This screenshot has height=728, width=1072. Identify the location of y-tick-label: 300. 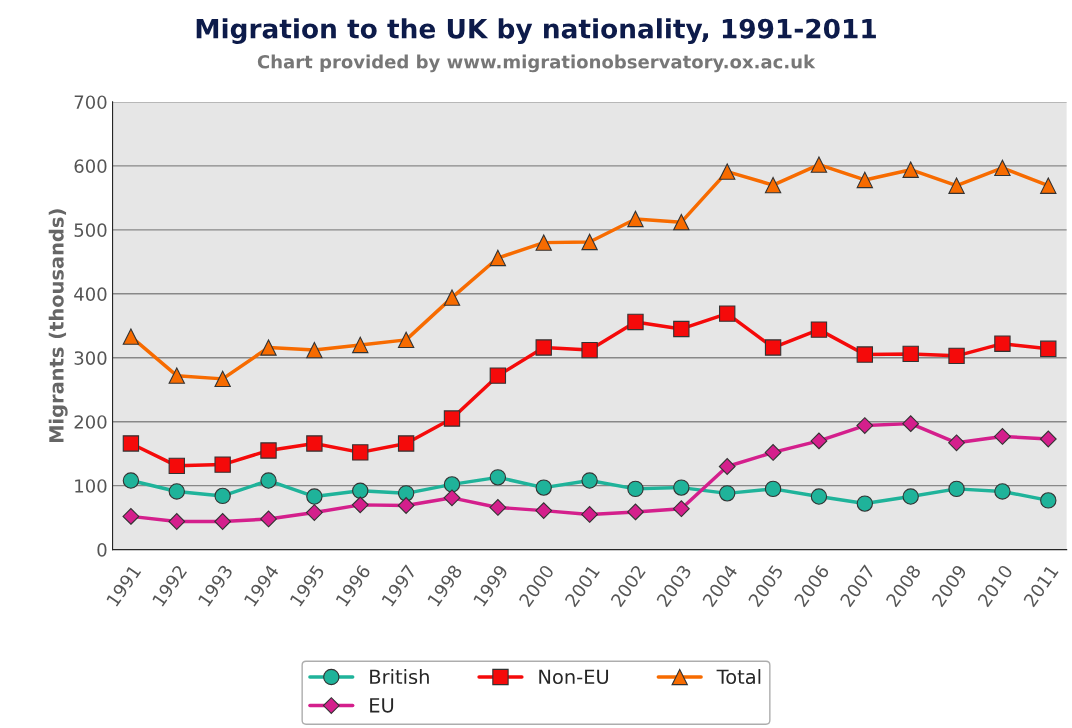
(90, 358).